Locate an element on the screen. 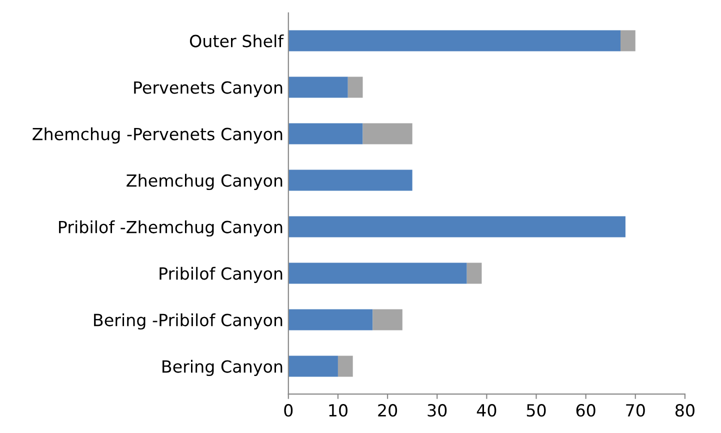 Image resolution: width=721 pixels, height=433 pixels. x-tick-label: 30 is located at coordinates (437, 410).